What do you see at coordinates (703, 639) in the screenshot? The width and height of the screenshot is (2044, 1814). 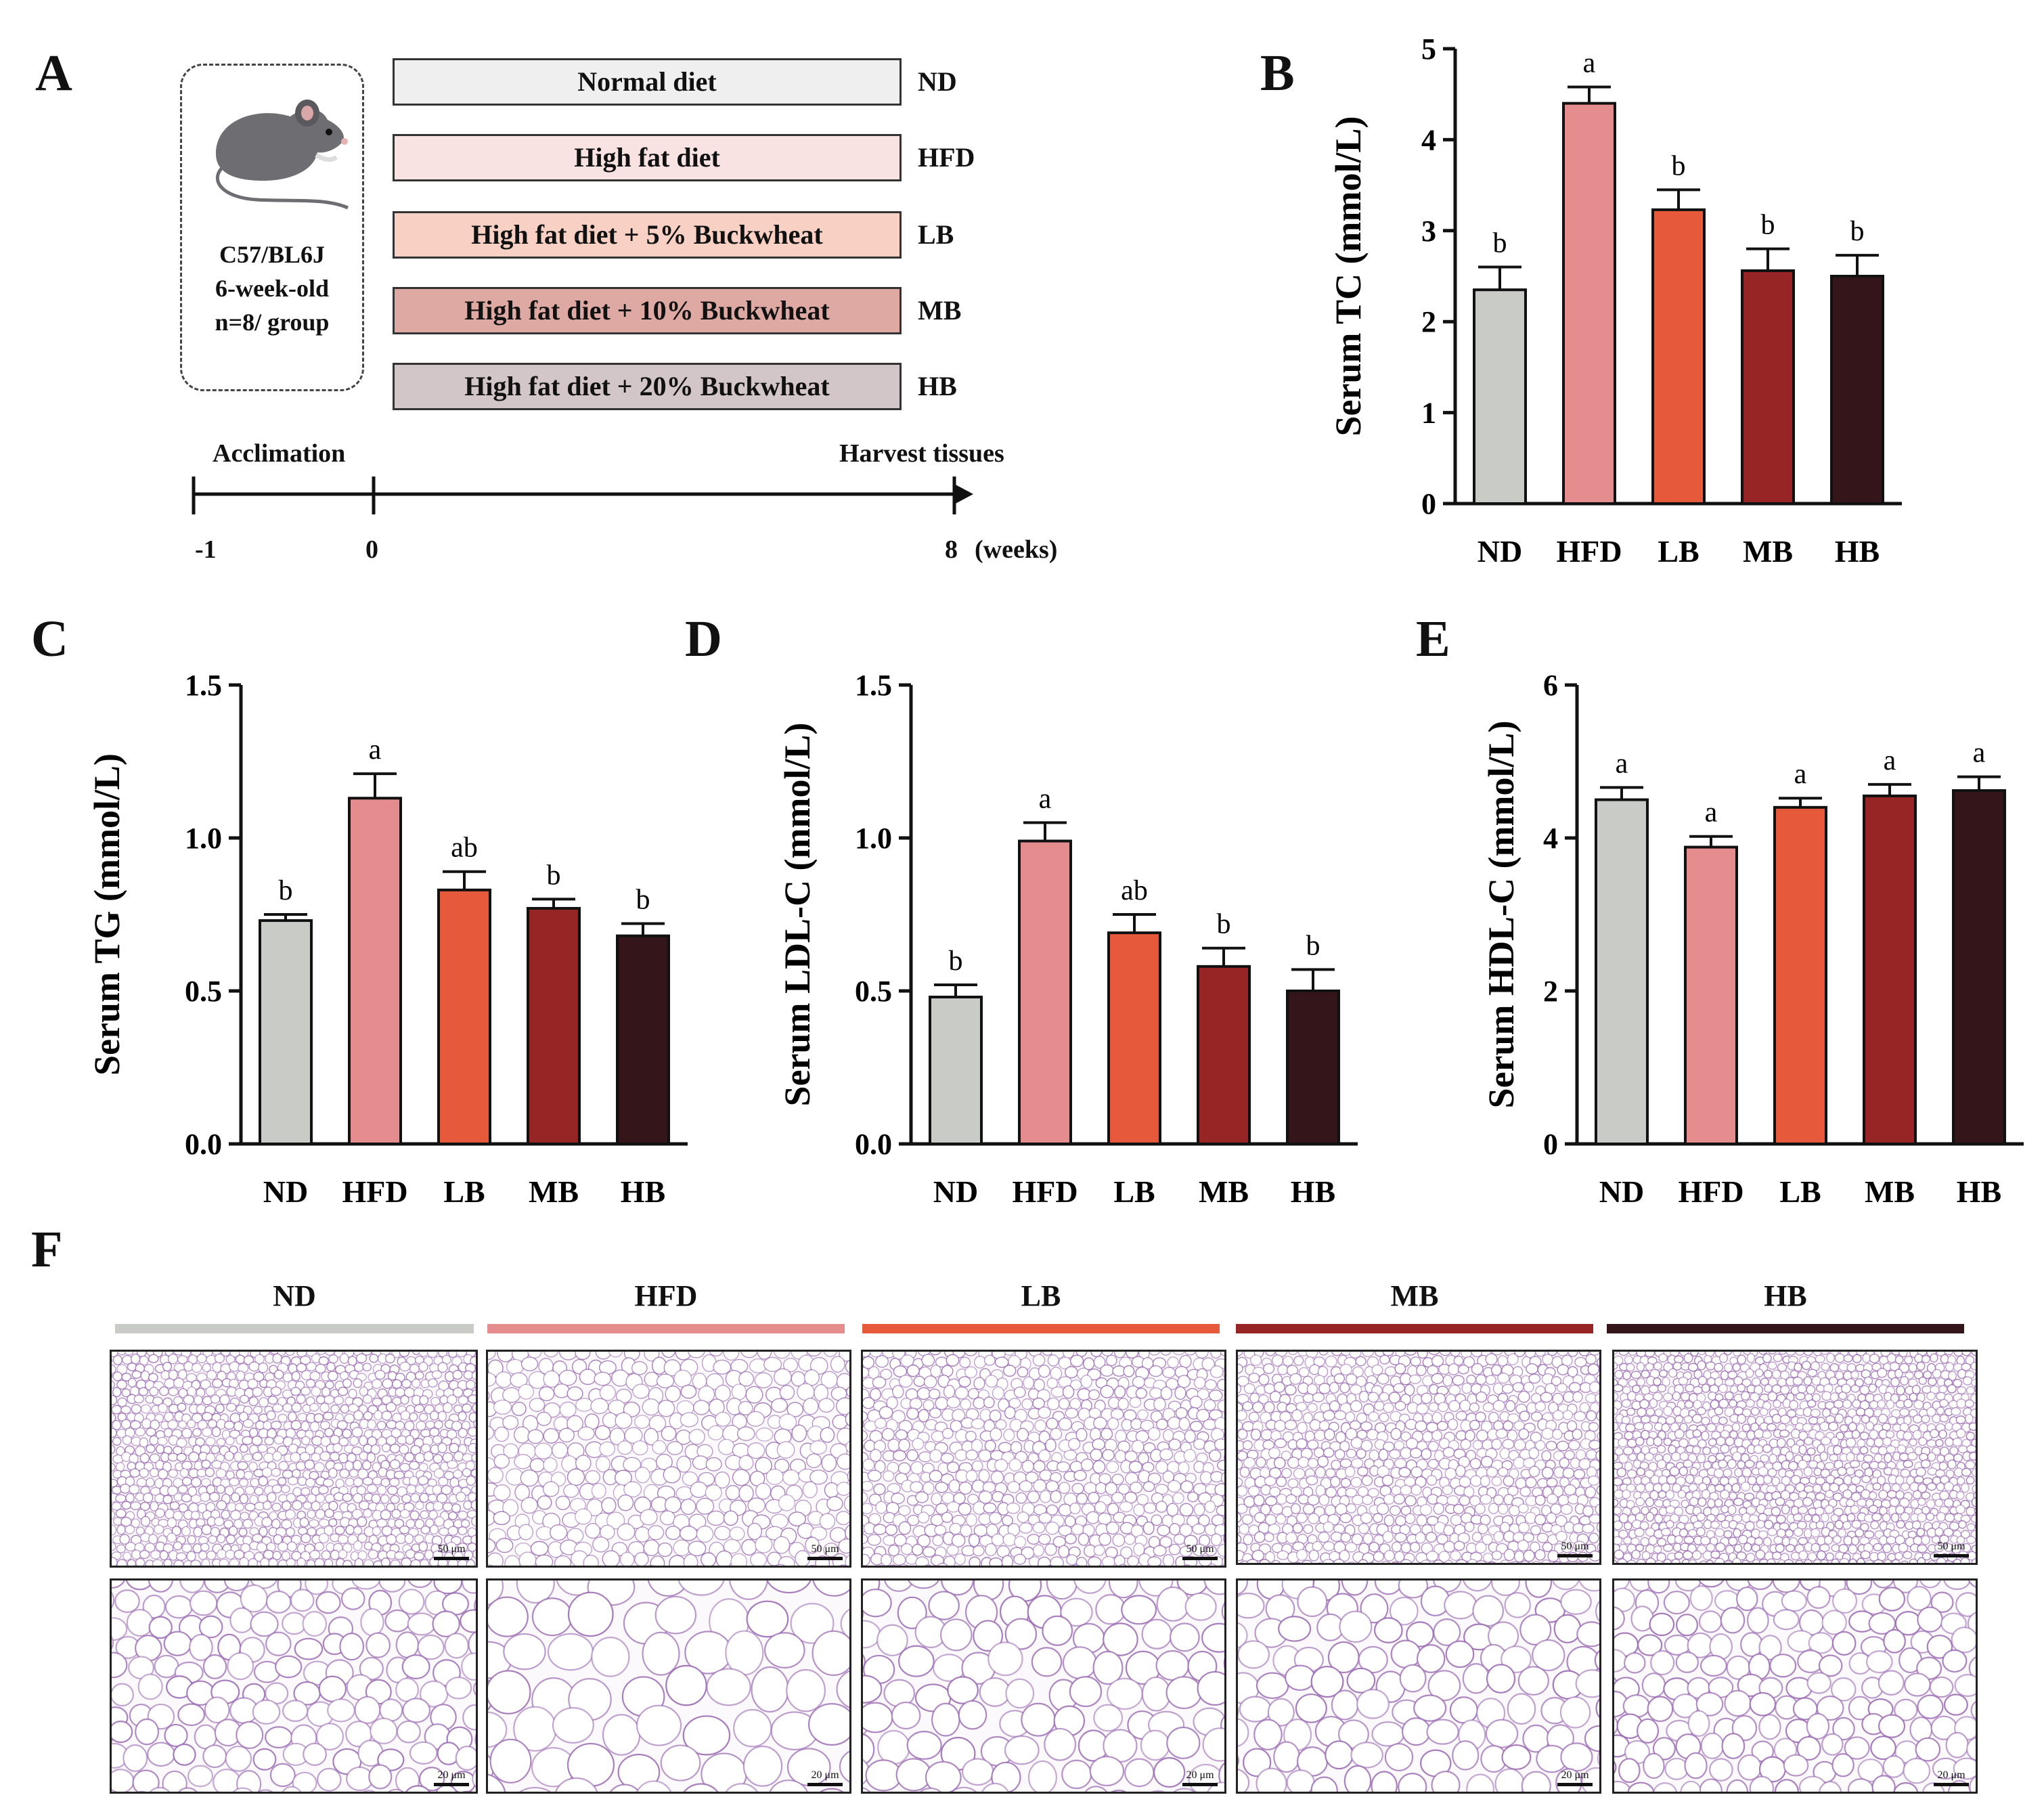 I see `panel-label-d: D` at bounding box center [703, 639].